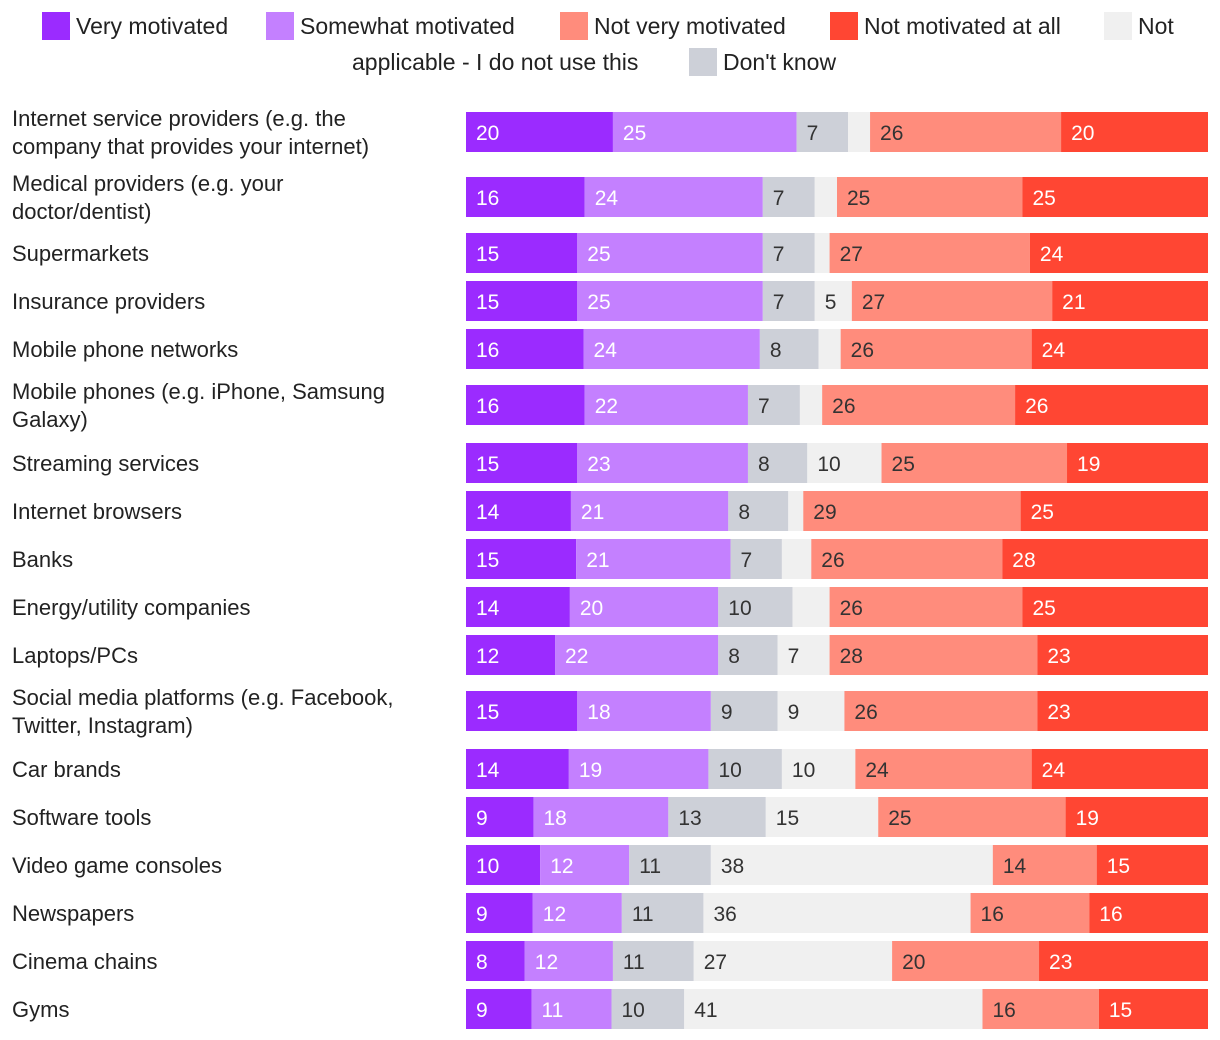  What do you see at coordinates (732, 866) in the screenshot?
I see `value-label: 38` at bounding box center [732, 866].